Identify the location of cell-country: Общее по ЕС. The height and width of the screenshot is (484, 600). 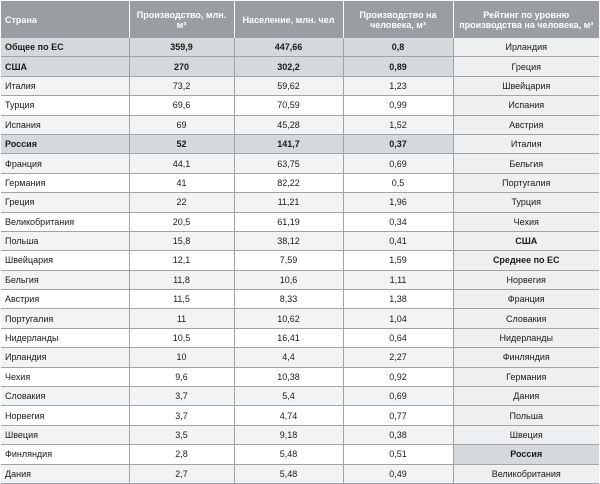
(65, 48).